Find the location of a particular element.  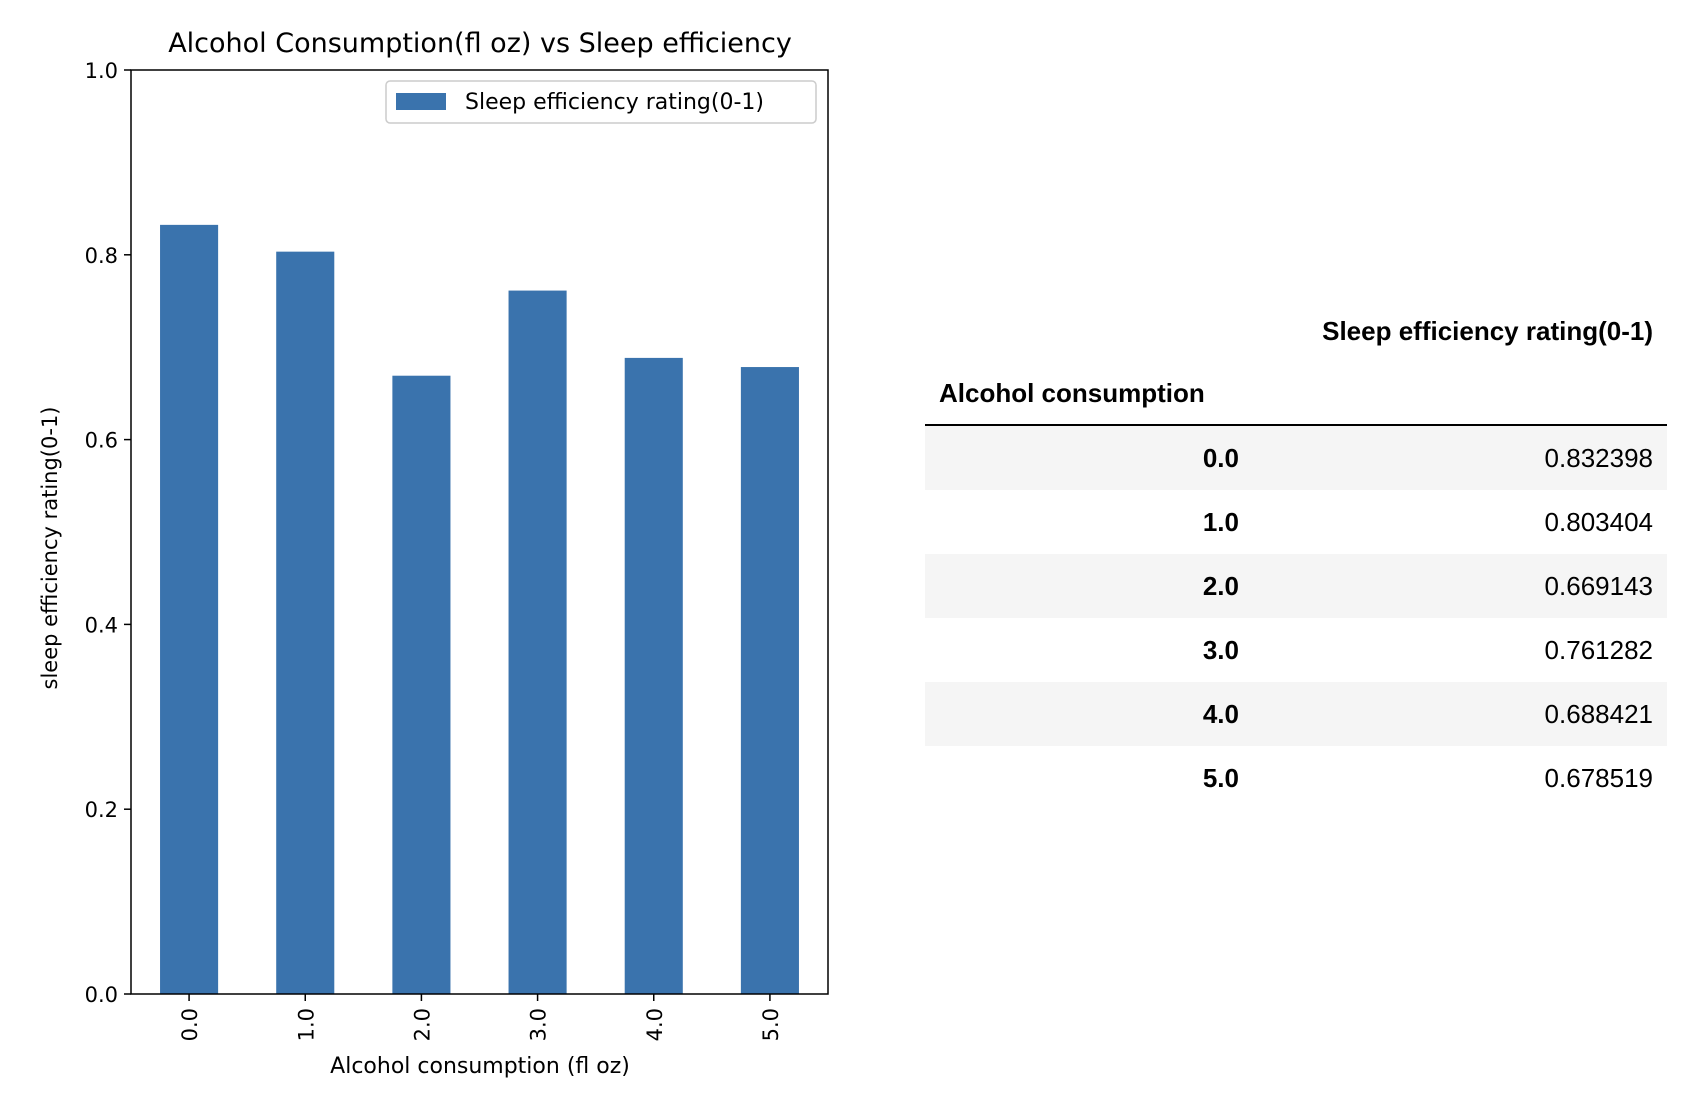

legend-label: Sleep efficiency rating(0-1) is located at coordinates (614, 102).